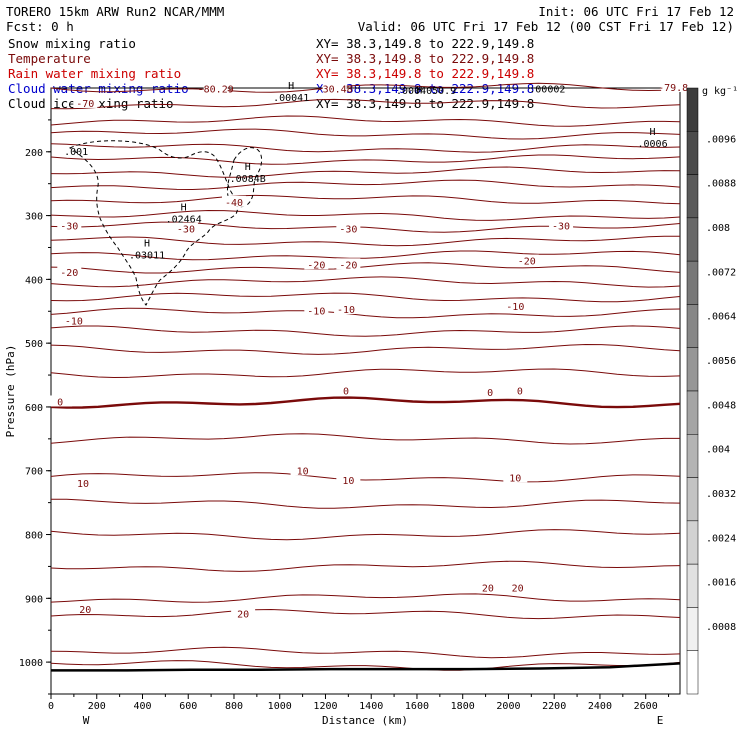 Image resolution: width=740 pixels, height=740 pixels. I want to click on cloud-mixing-ratio-contour, so click(154, 223).